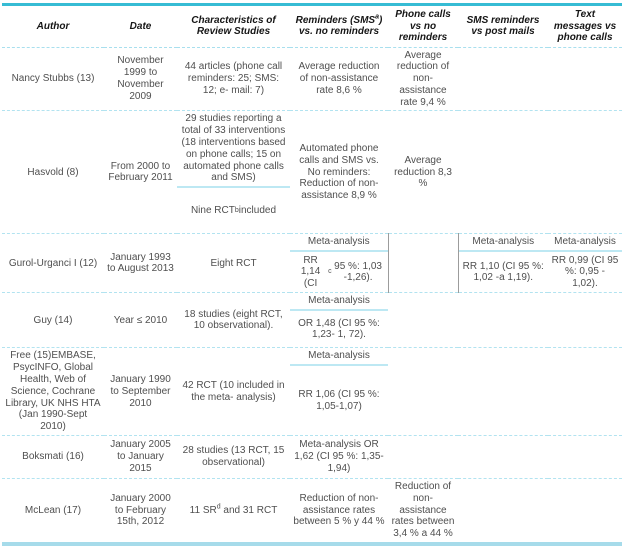 This screenshot has height=546, width=624. Describe the element at coordinates (53, 78) in the screenshot. I see `cell-author: Nancy Stubbs (13)` at that location.